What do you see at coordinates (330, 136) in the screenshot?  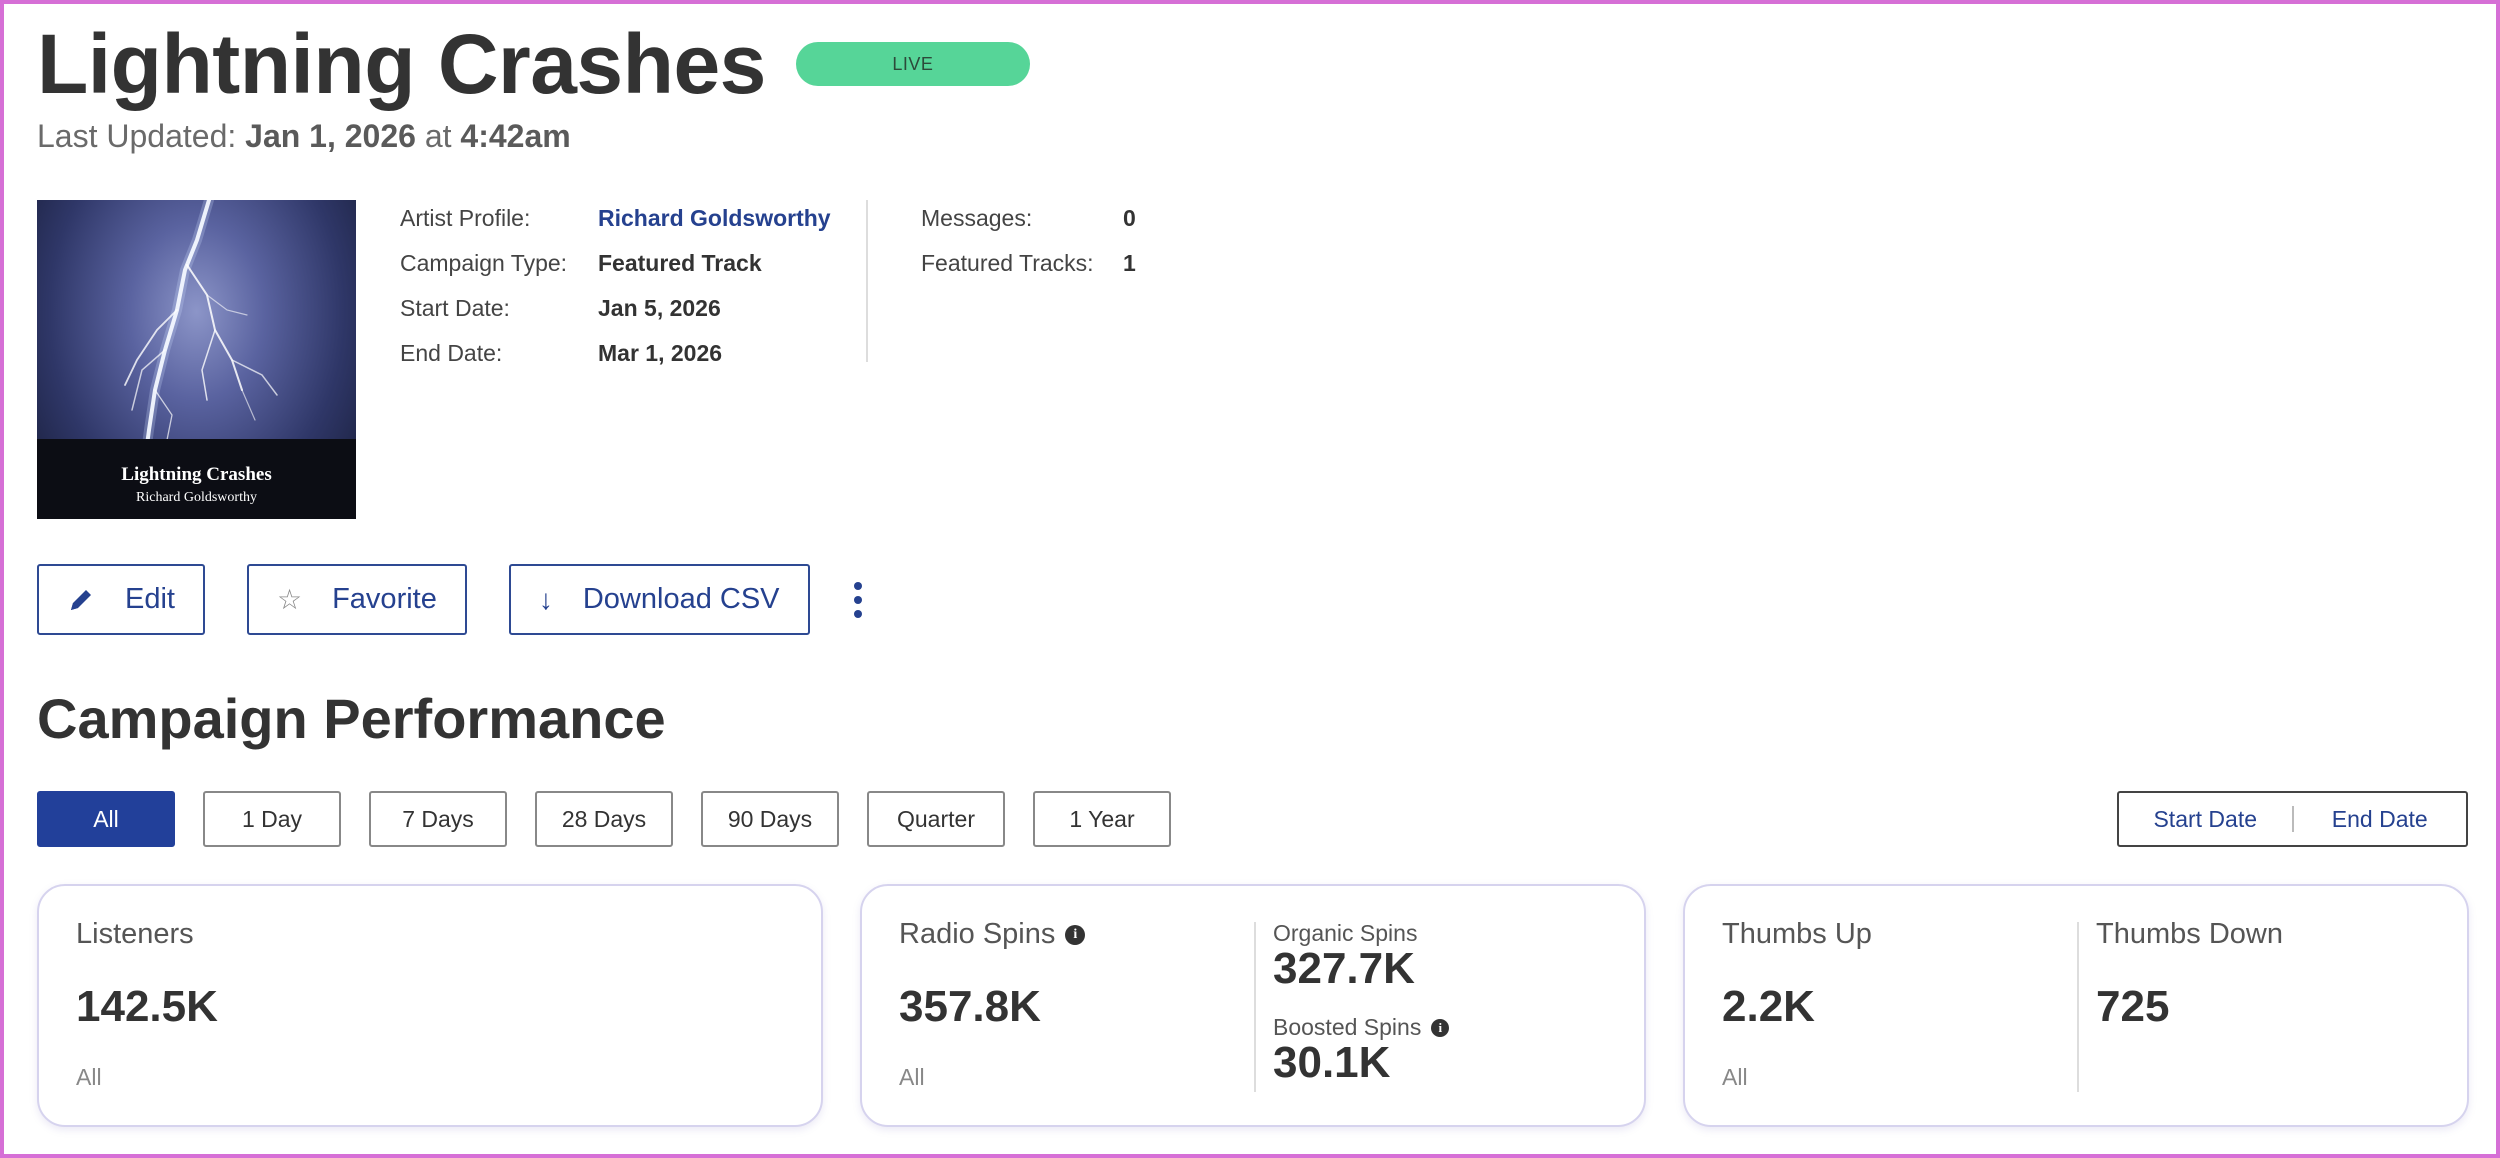 I see `last-updated-date: Jan 1, 2026` at bounding box center [330, 136].